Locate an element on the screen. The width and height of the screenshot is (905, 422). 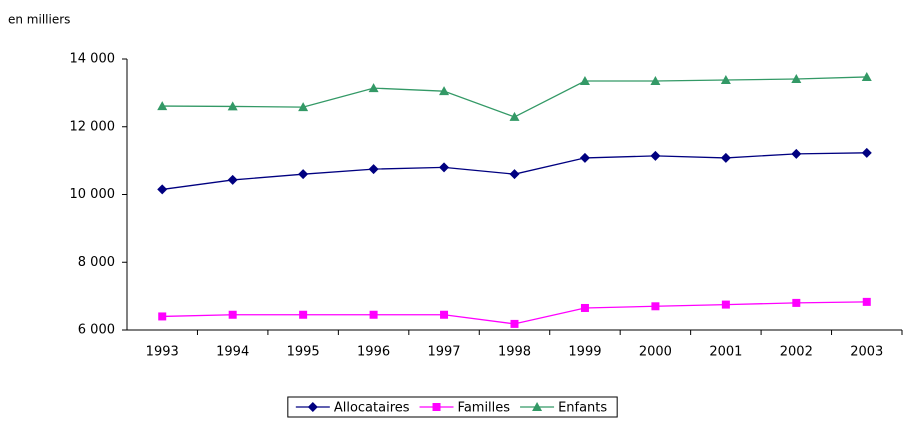
x-tick-label: 1998 is located at coordinates (514, 352).